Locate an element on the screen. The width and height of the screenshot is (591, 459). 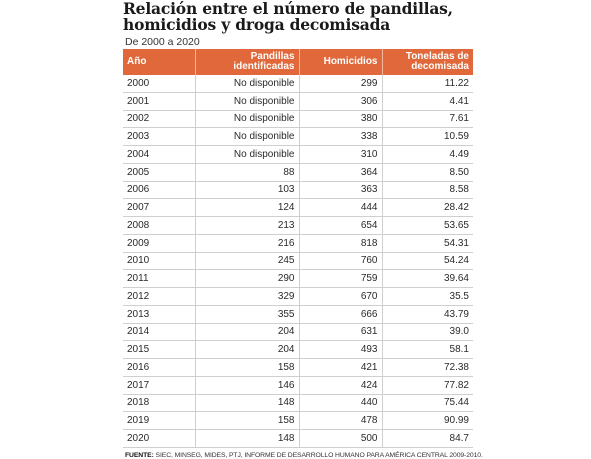
table-row: 2014 204 631 39.0 is located at coordinates (298, 332).